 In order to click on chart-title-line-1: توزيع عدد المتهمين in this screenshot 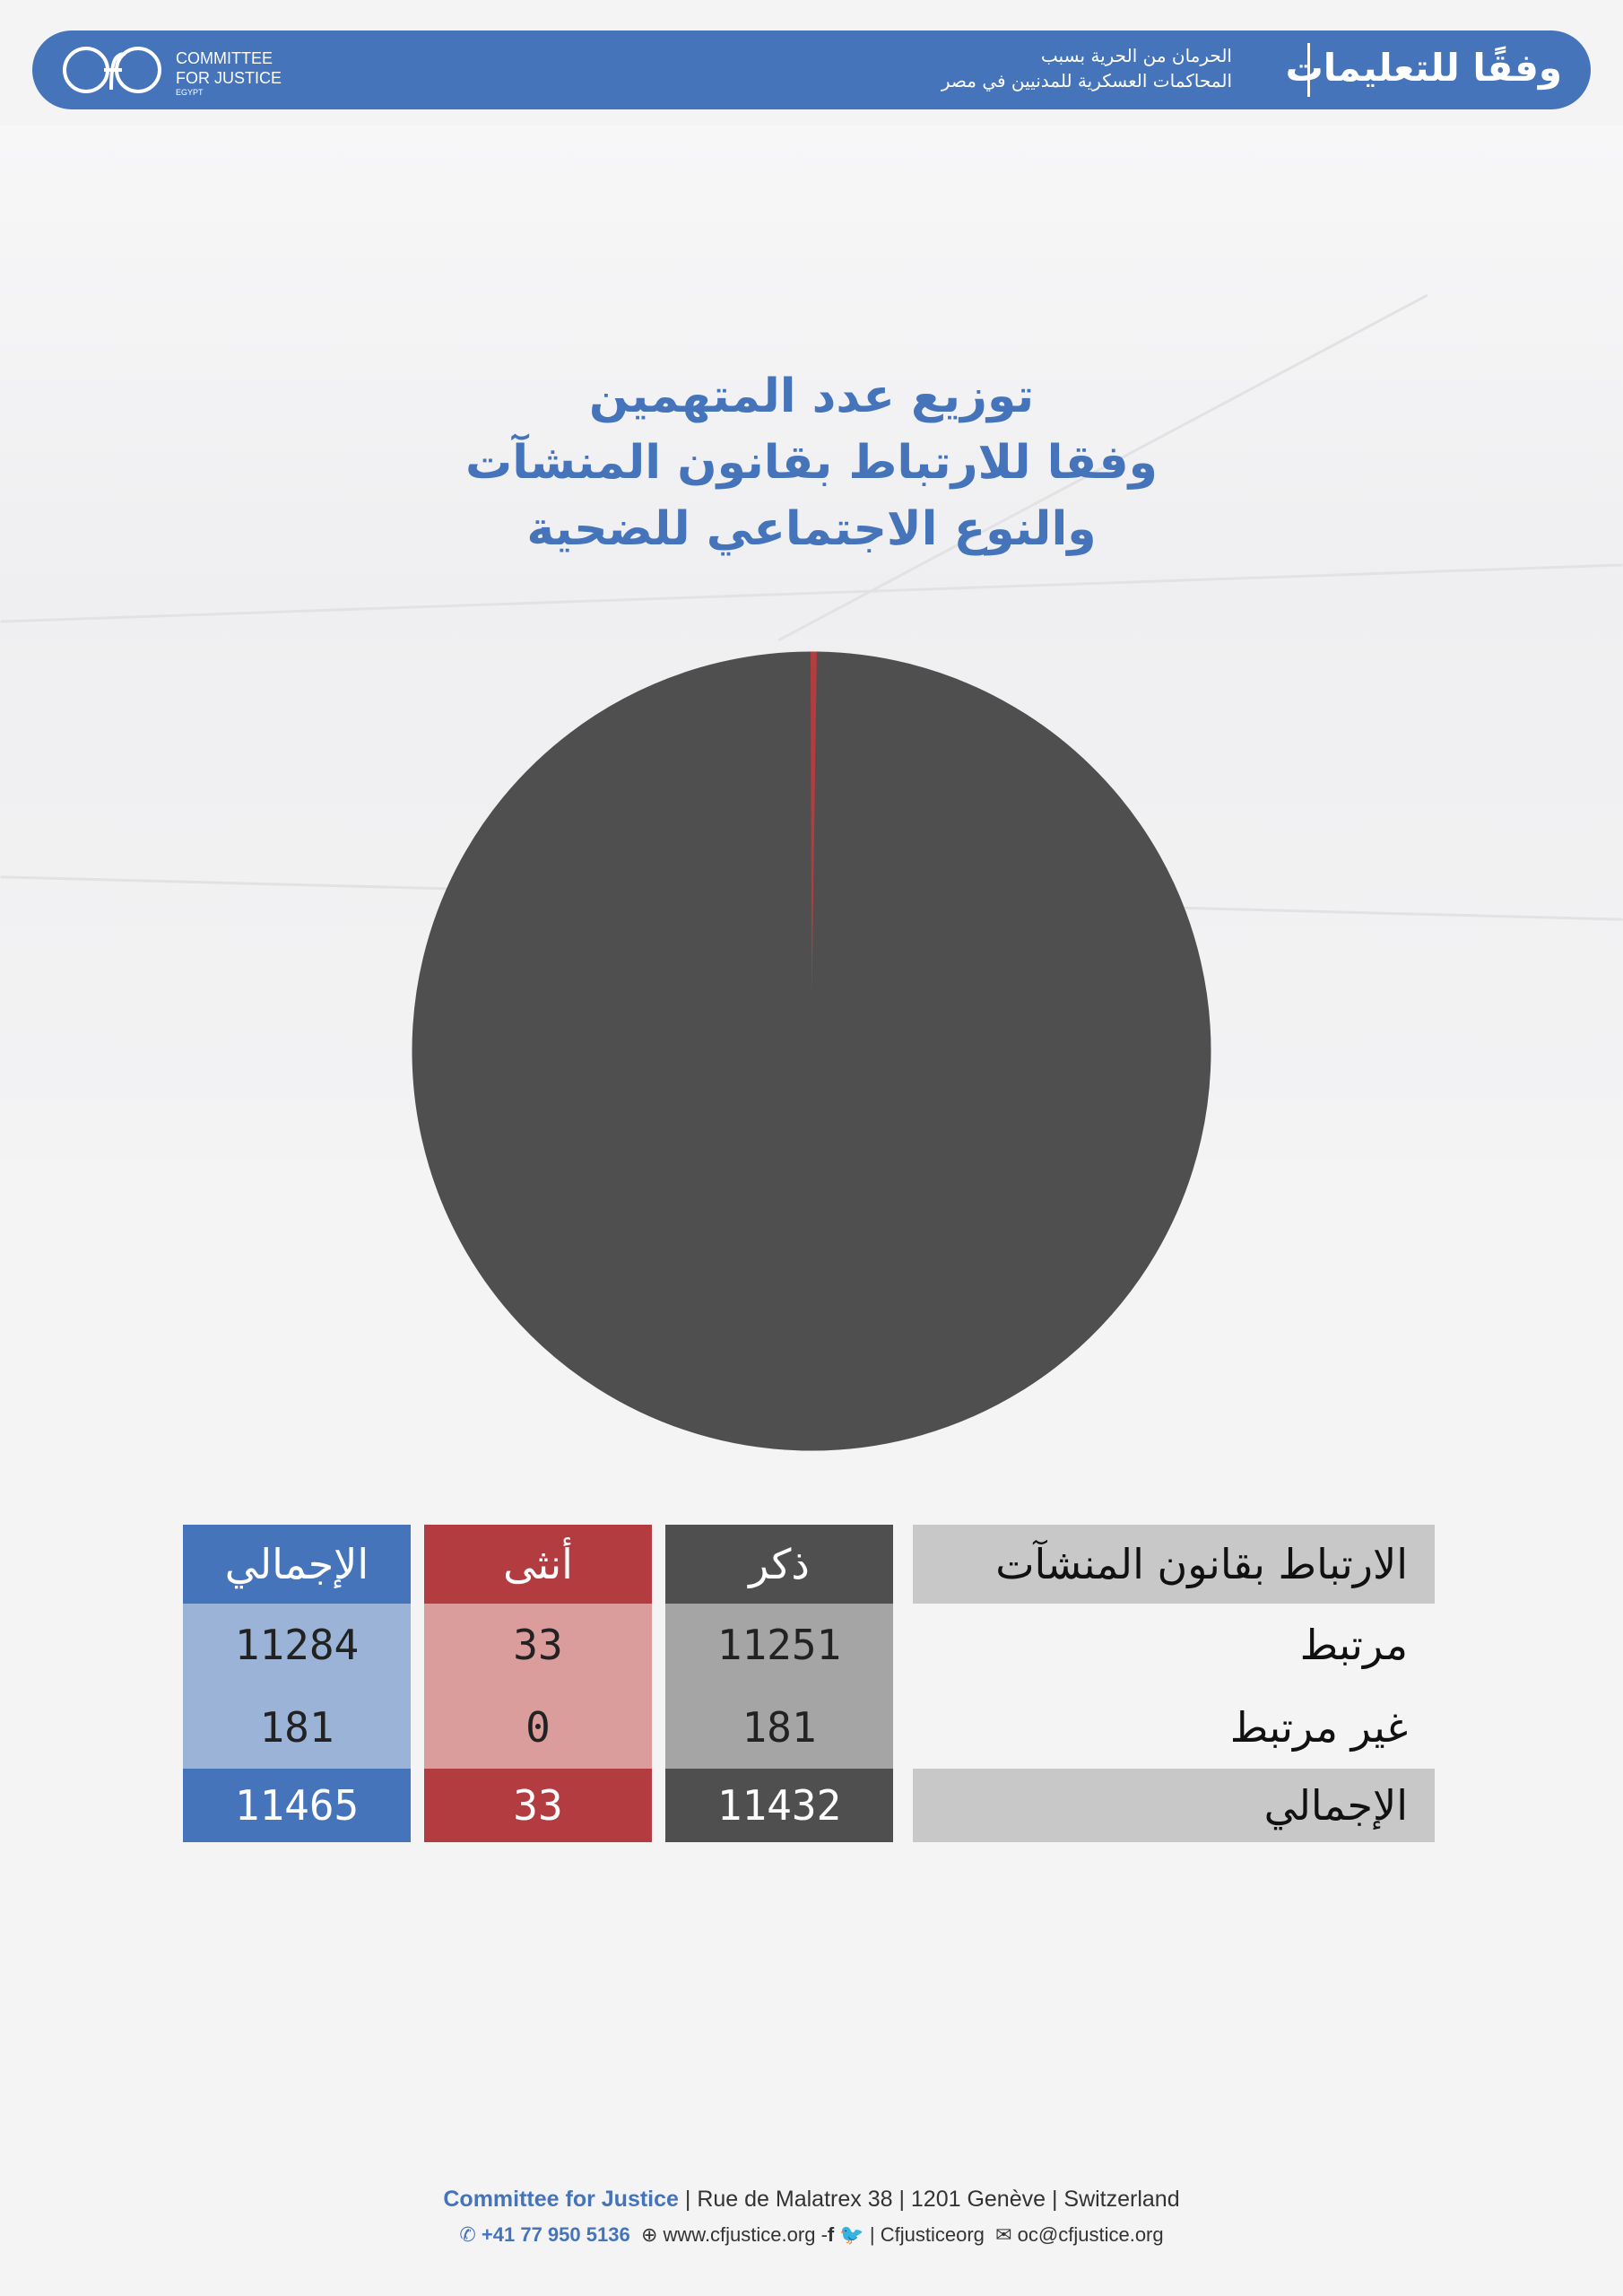, I will do `click(811, 396)`.